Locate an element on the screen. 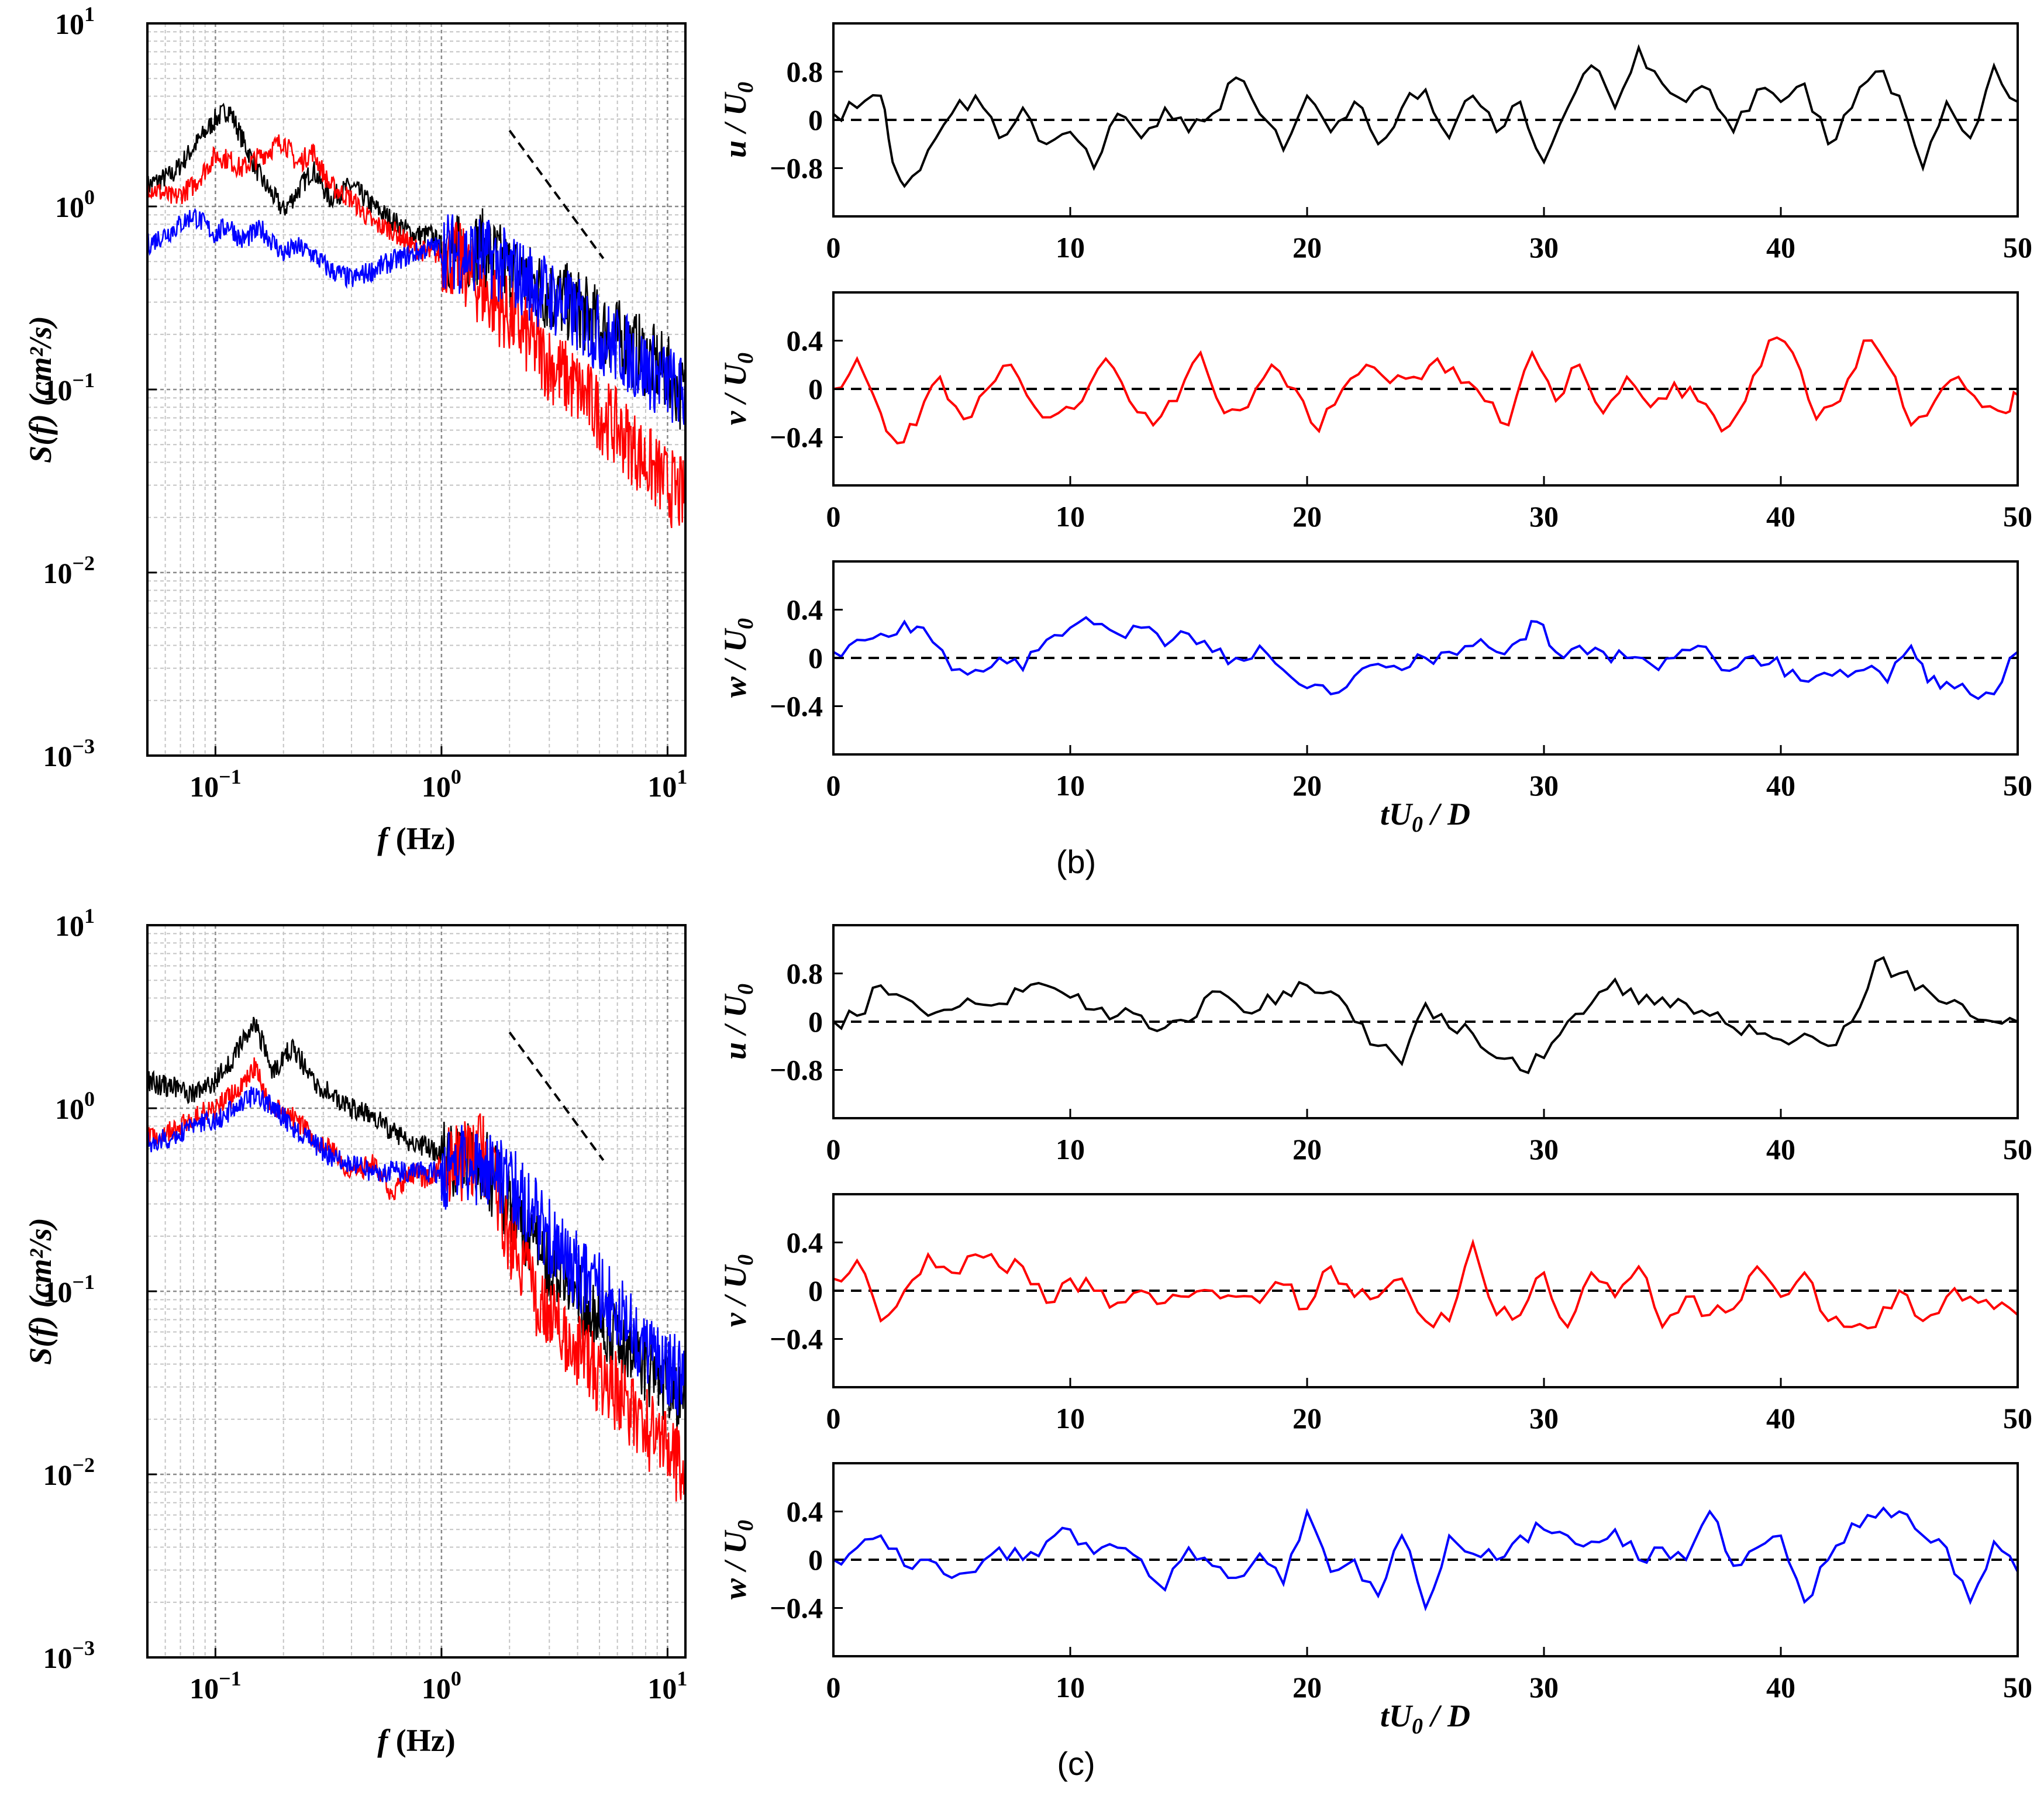 Image resolution: width=2044 pixels, height=1796 pixels. chart-b-u: 0.8 0 −0.8 0 10 20 30 40 50 u / U0 is located at coordinates (1375, 143).